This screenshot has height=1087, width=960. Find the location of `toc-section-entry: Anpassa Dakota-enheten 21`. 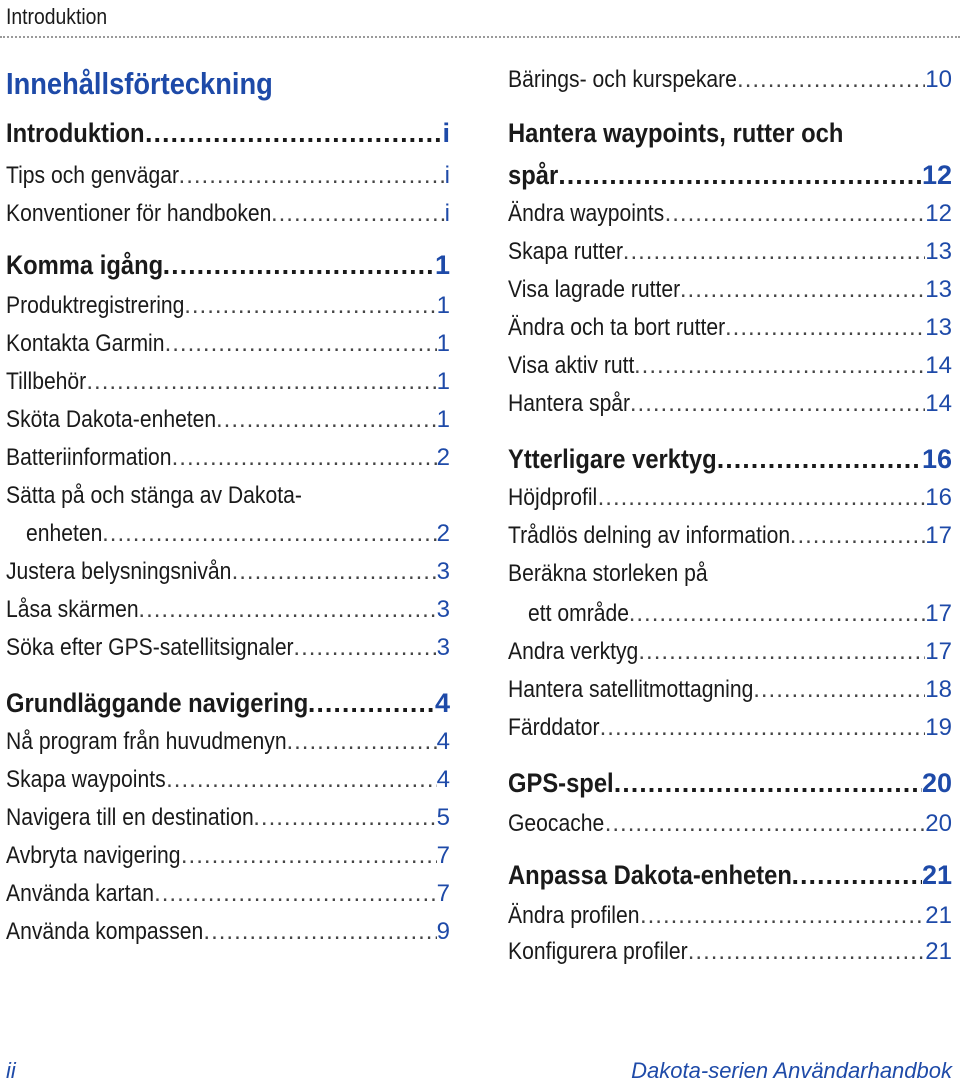

toc-section-entry: Anpassa Dakota-enheten 21 is located at coordinates (730, 875).